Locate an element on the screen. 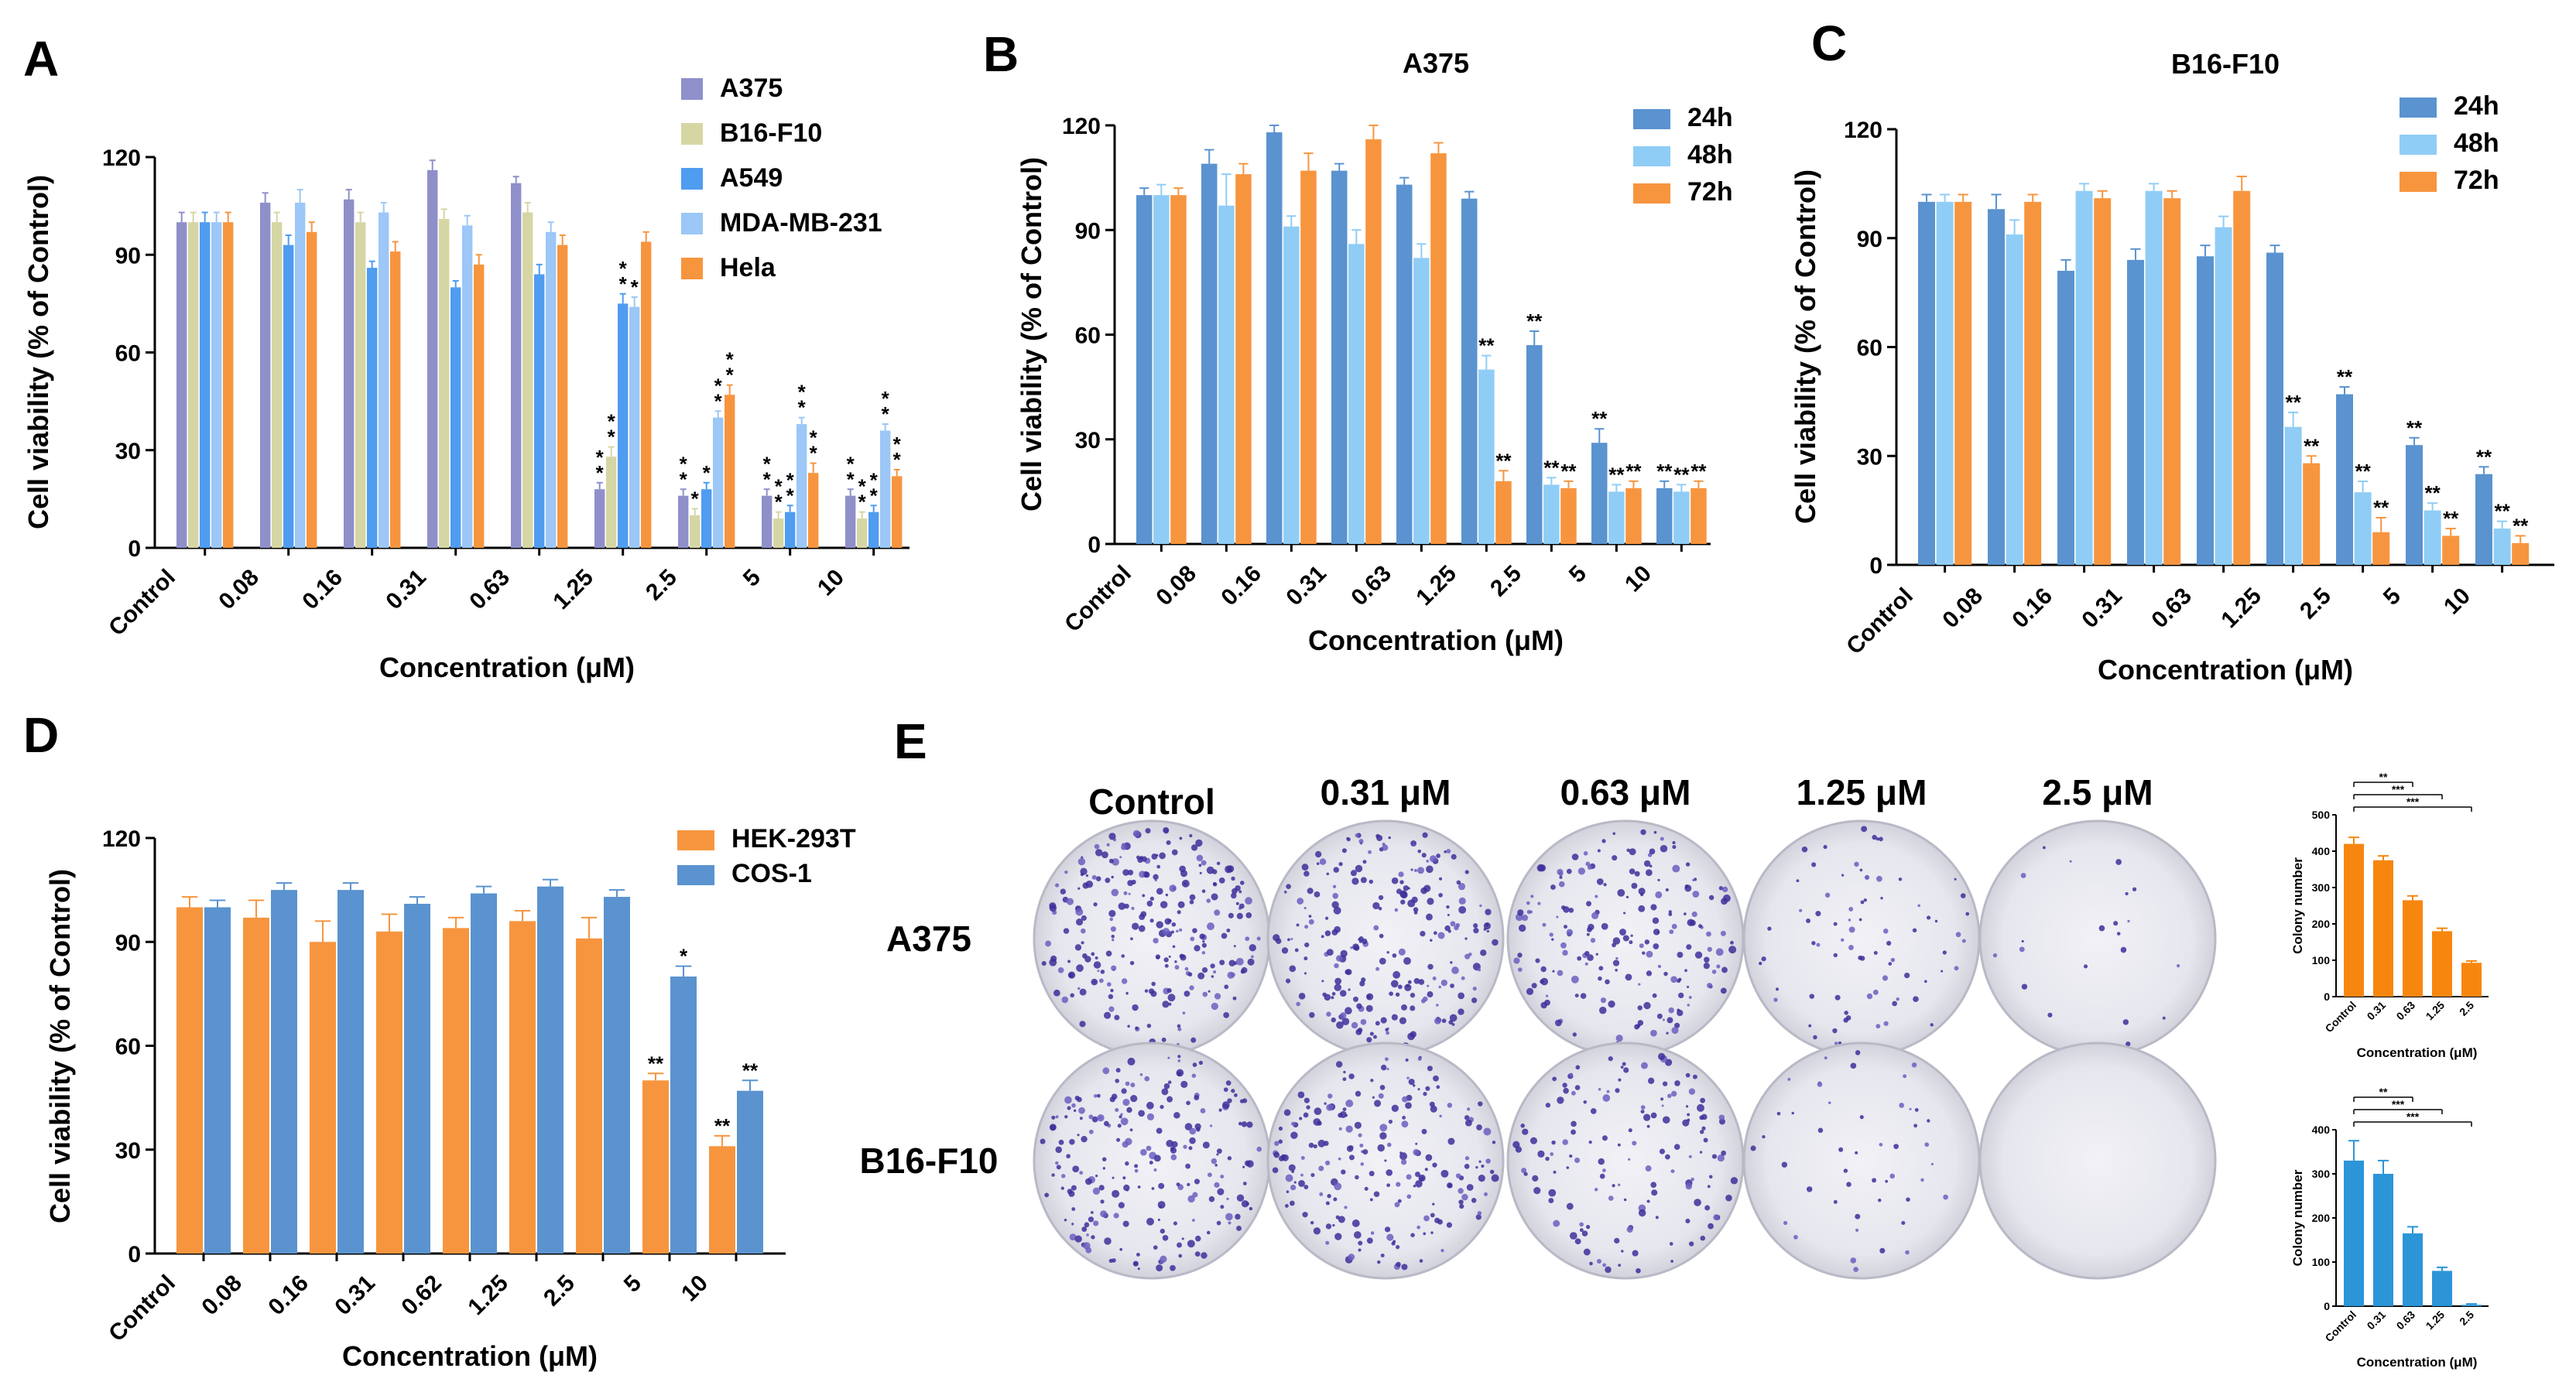  bar-A-B16-F10 is located at coordinates (527, 380).